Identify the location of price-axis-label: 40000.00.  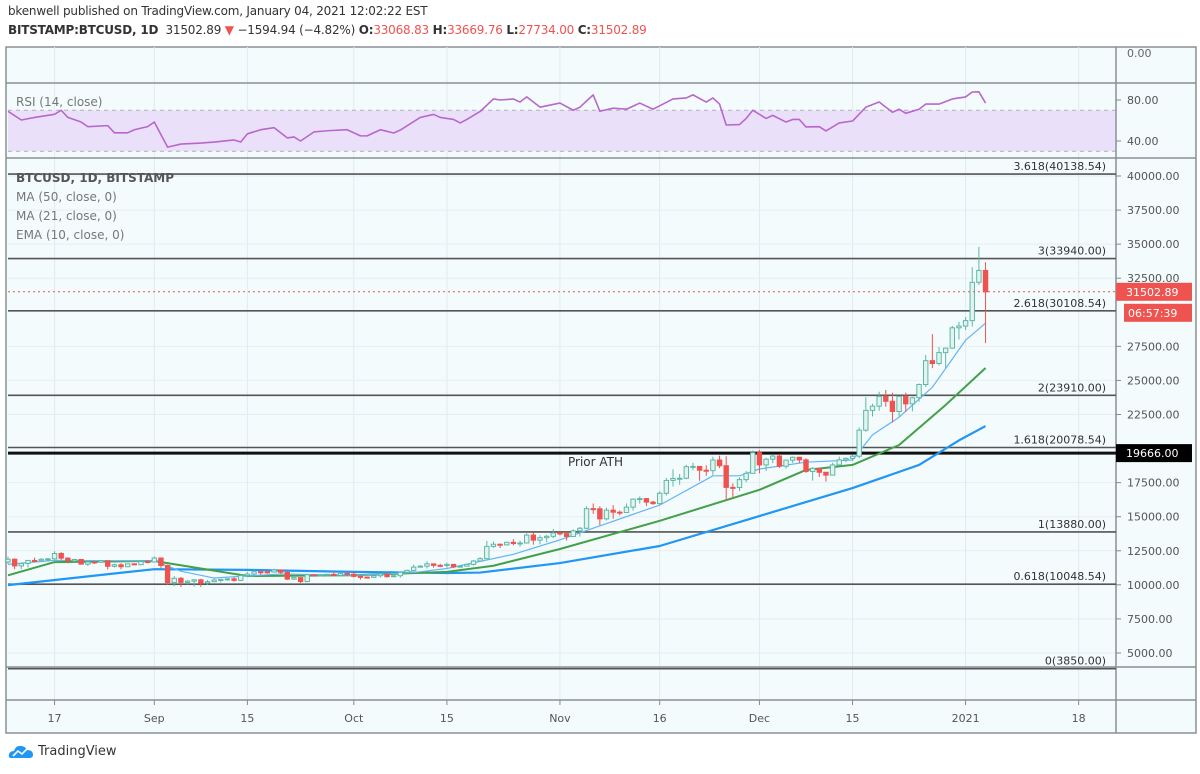
(1153, 176).